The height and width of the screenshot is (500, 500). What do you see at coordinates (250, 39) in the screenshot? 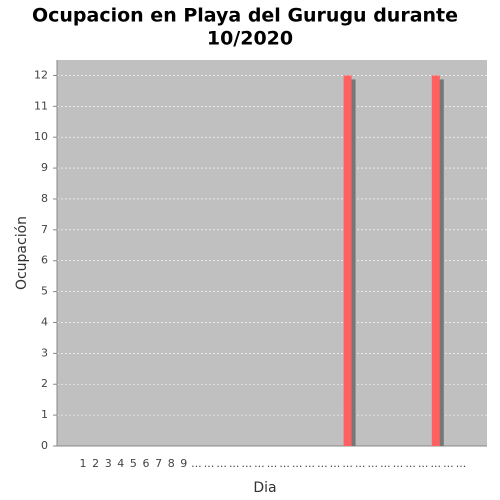
I see `chart-title: 10/2020` at bounding box center [250, 39].